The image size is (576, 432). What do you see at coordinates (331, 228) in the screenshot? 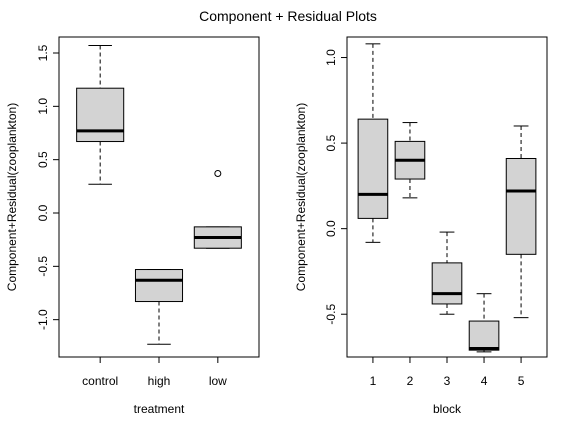
I see `panel2-ytick-label: 0.0` at bounding box center [331, 228].